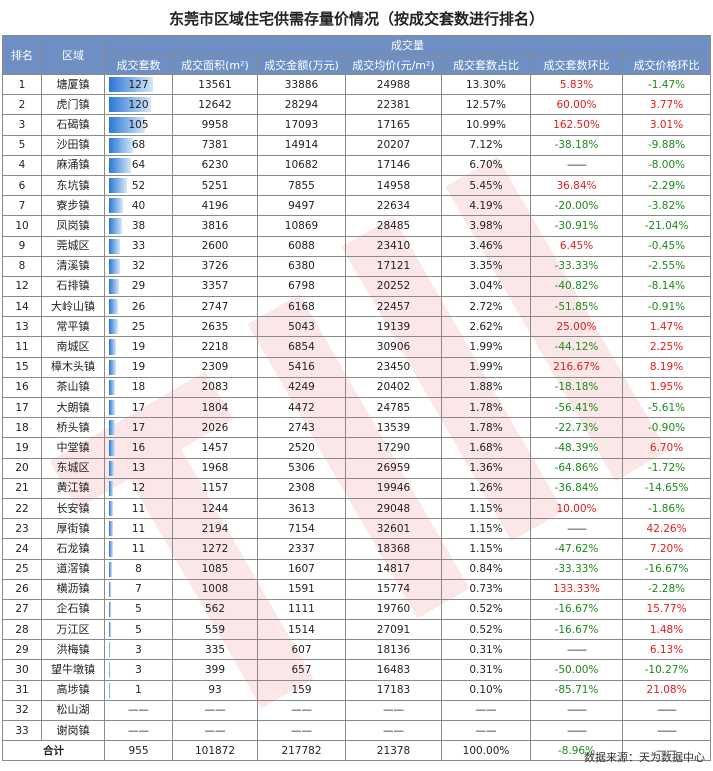 The width and height of the screenshot is (713, 771). I want to click on cell-share: 2.62%, so click(486, 327).